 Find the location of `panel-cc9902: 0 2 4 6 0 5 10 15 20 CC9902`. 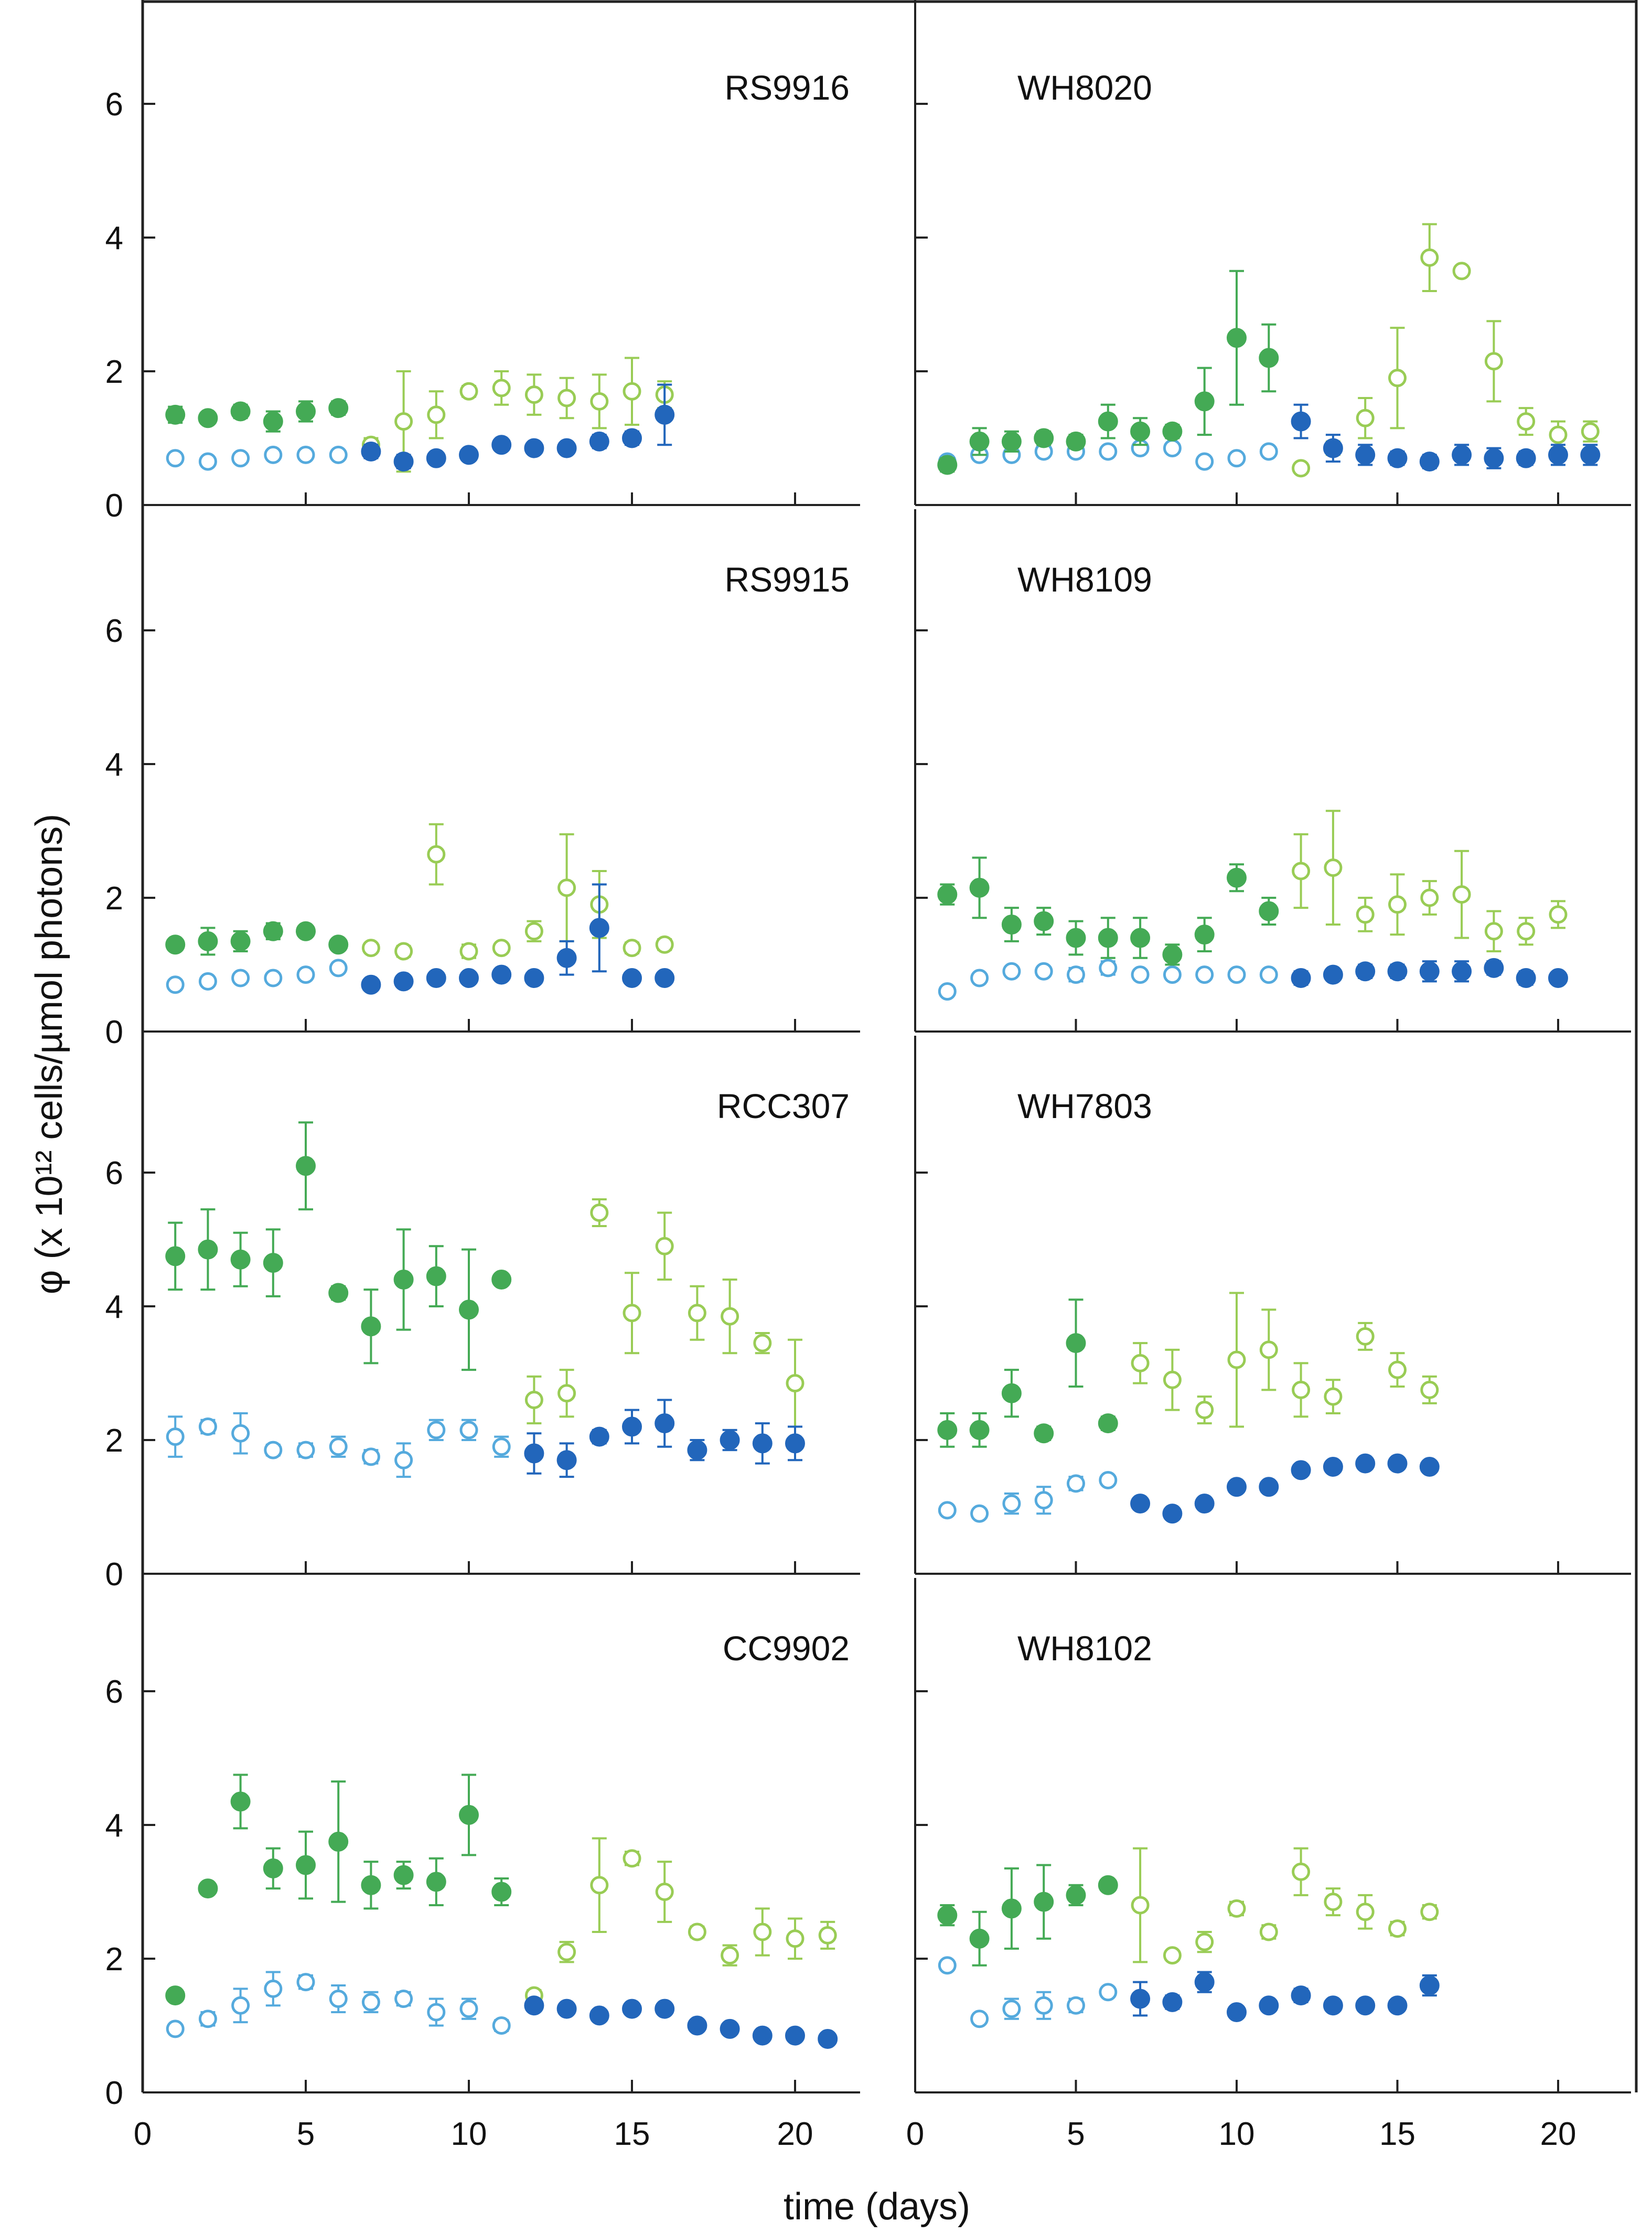

panel-cc9902: 0 2 4 6 0 5 10 15 20 CC9902 is located at coordinates (483, 1890).